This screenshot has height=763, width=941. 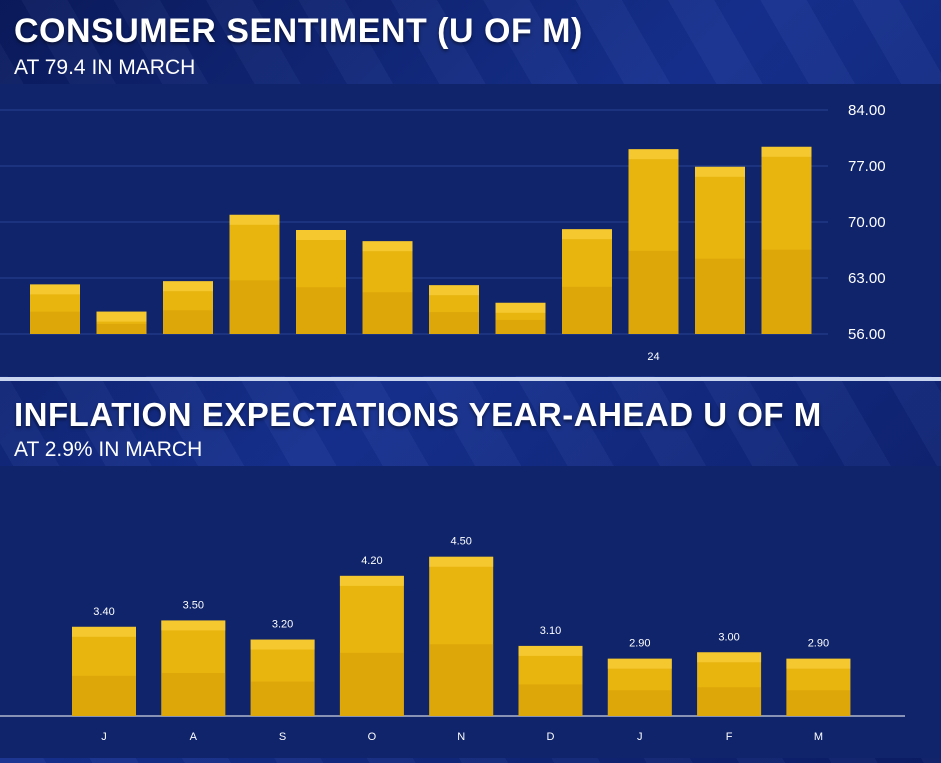 I want to click on chart-1-ytick-label: 84.00, so click(x=867, y=110).